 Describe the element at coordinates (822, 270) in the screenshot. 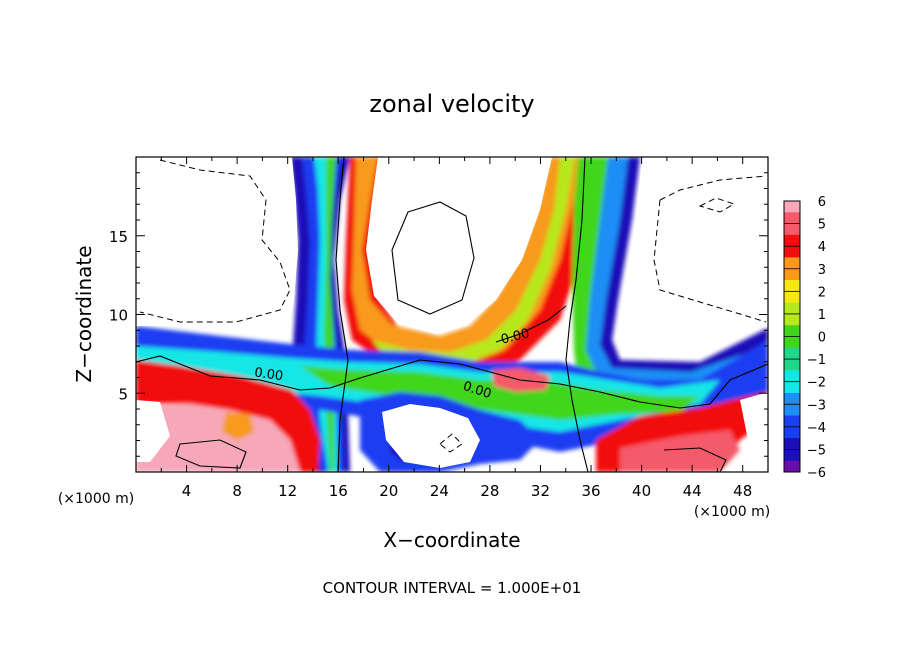

I see `colorbar-tick-label: 3` at that location.